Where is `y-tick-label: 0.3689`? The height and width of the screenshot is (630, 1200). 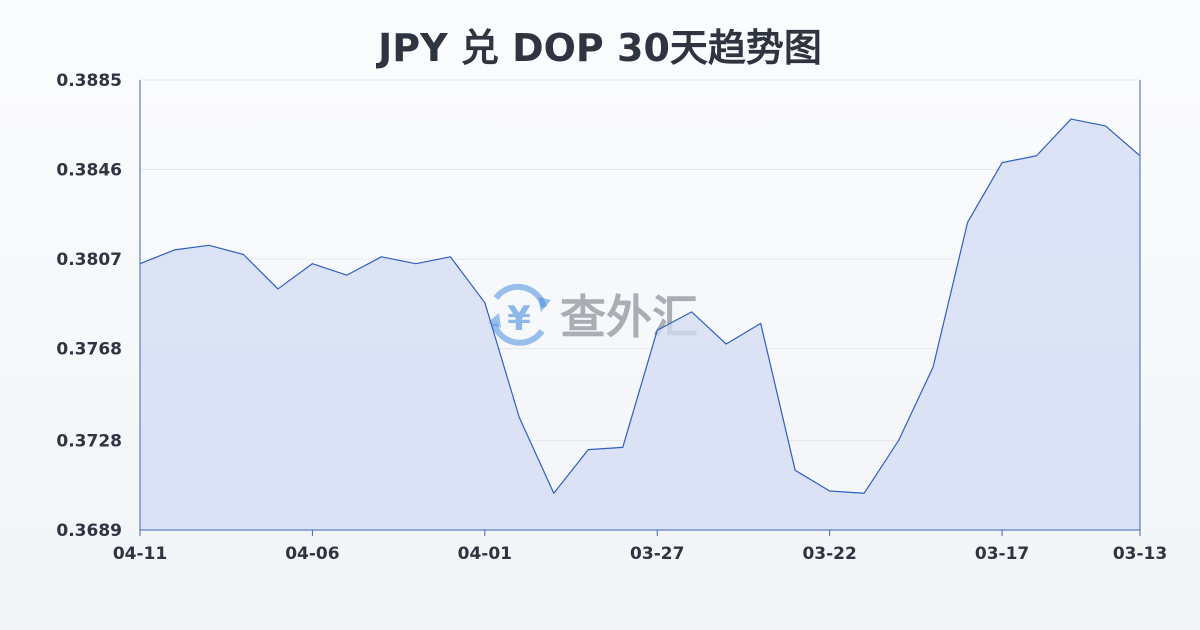
y-tick-label: 0.3689 is located at coordinates (89, 531).